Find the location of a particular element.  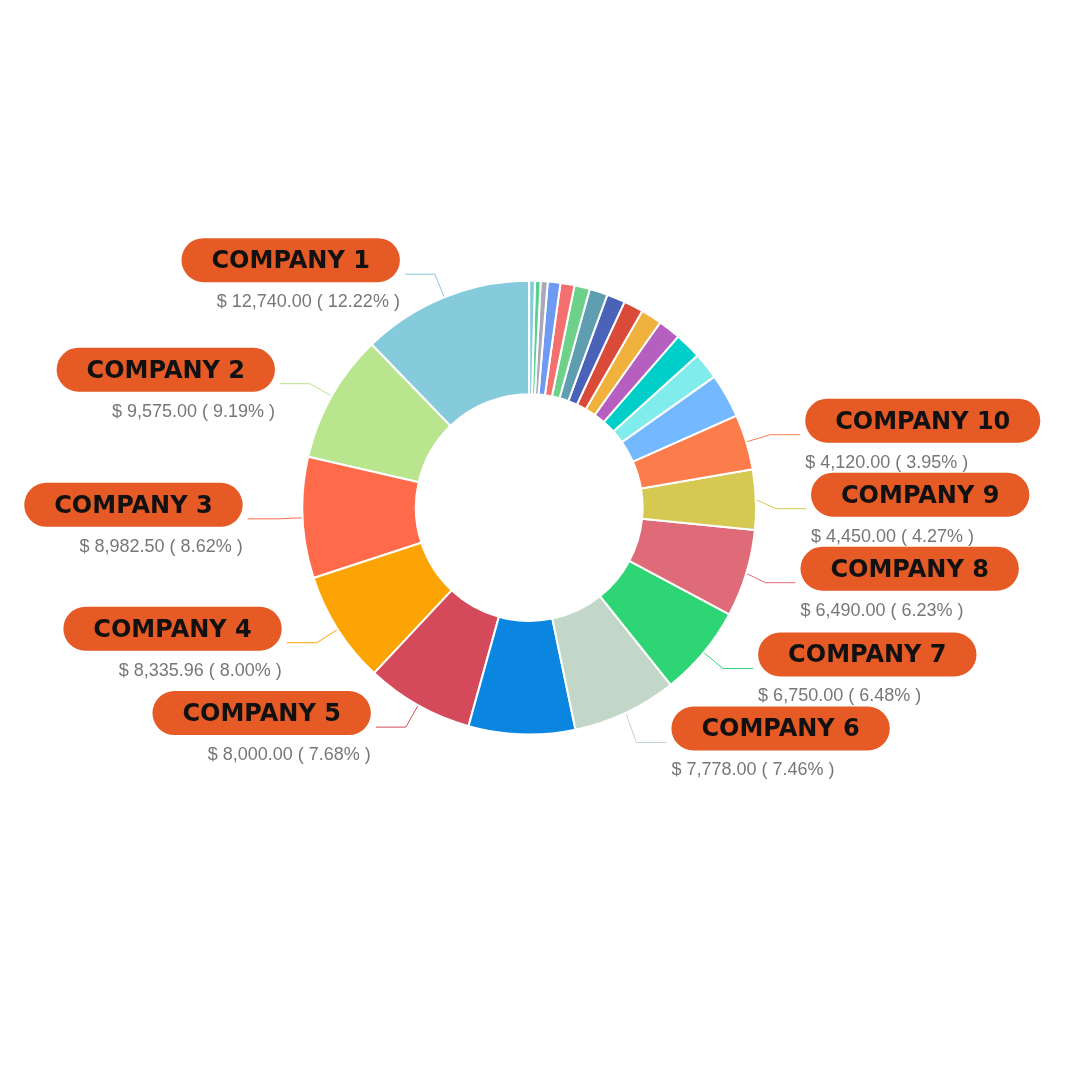

slice-label: COMPANY 6 is located at coordinates (780, 728).